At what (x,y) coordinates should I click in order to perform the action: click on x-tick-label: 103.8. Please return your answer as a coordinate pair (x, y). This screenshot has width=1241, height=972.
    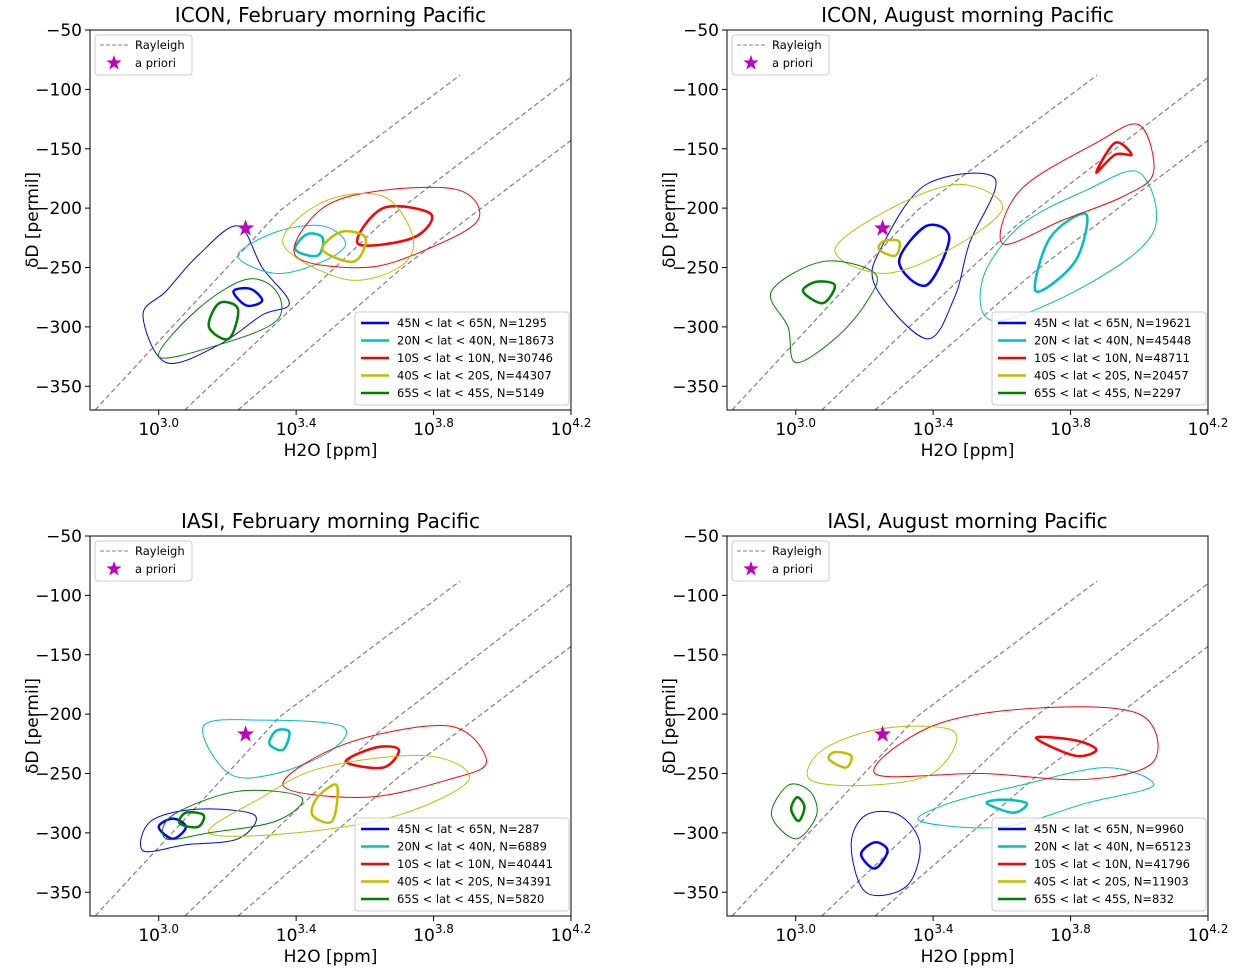
    Looking at the image, I should click on (1070, 428).